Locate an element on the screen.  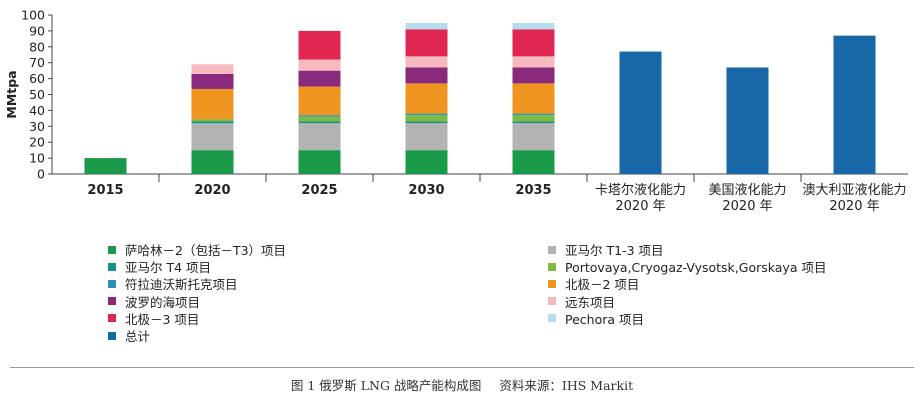
y-tick-label: 100 is located at coordinates (33, 15).